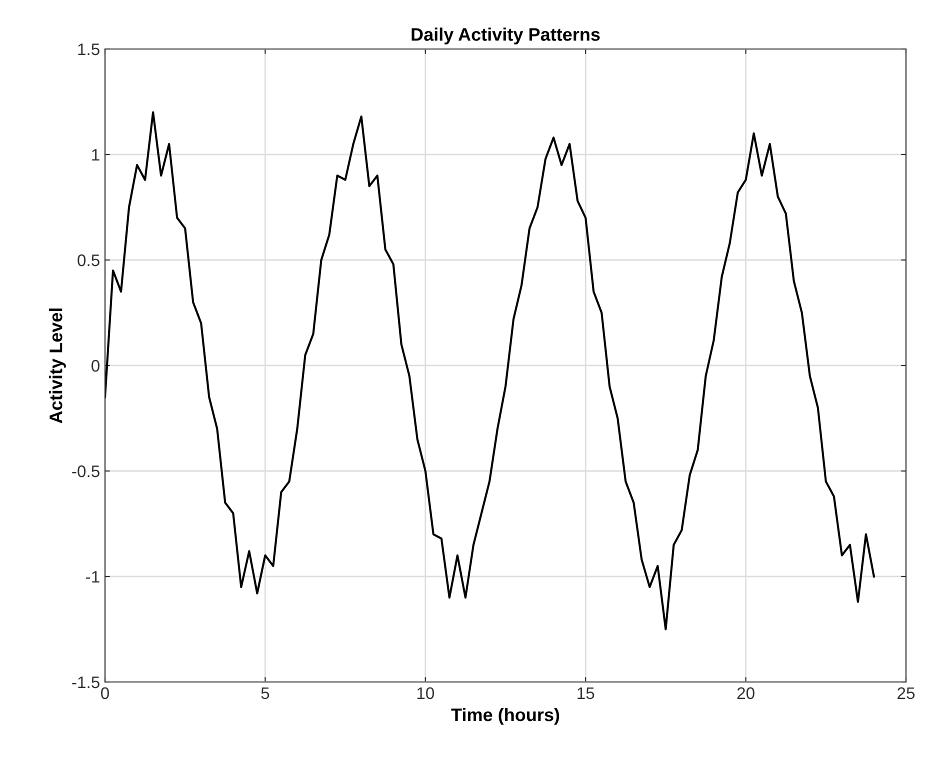 This screenshot has width=928, height=758. What do you see at coordinates (906, 693) in the screenshot?
I see `x-tick-label: 25` at bounding box center [906, 693].